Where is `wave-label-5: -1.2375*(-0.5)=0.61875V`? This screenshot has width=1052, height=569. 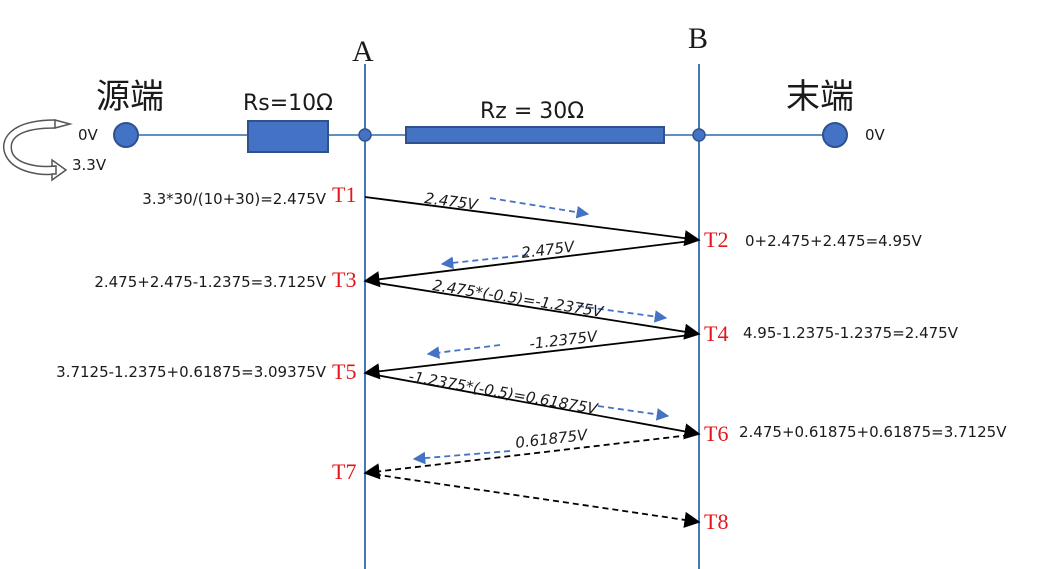 wave-label-5: -1.2375*(-0.5)=0.61875V is located at coordinates (503, 392).